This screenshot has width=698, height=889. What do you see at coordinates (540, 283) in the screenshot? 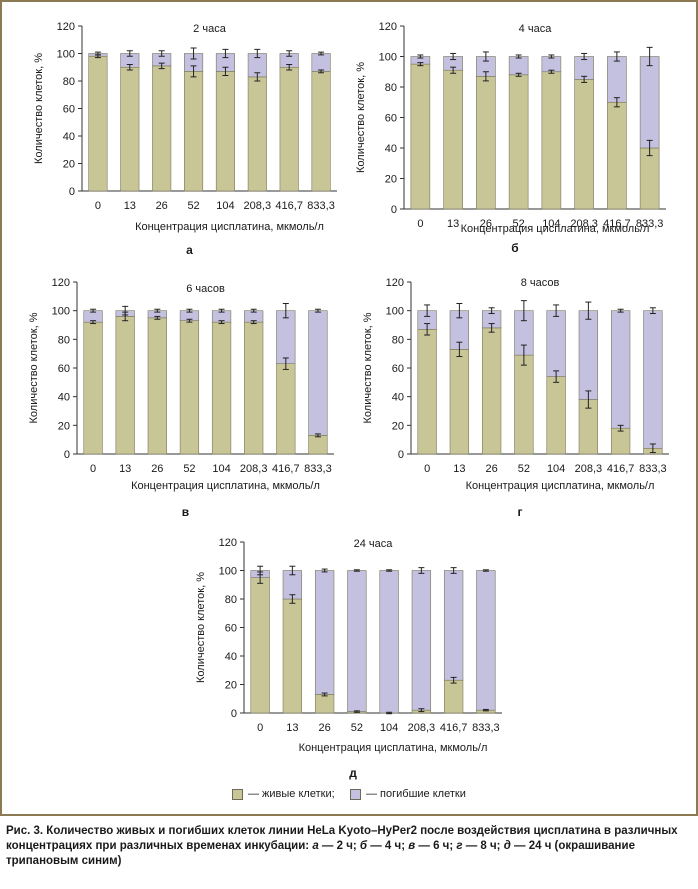
I see `chart4-title: 8 часов` at bounding box center [540, 283].